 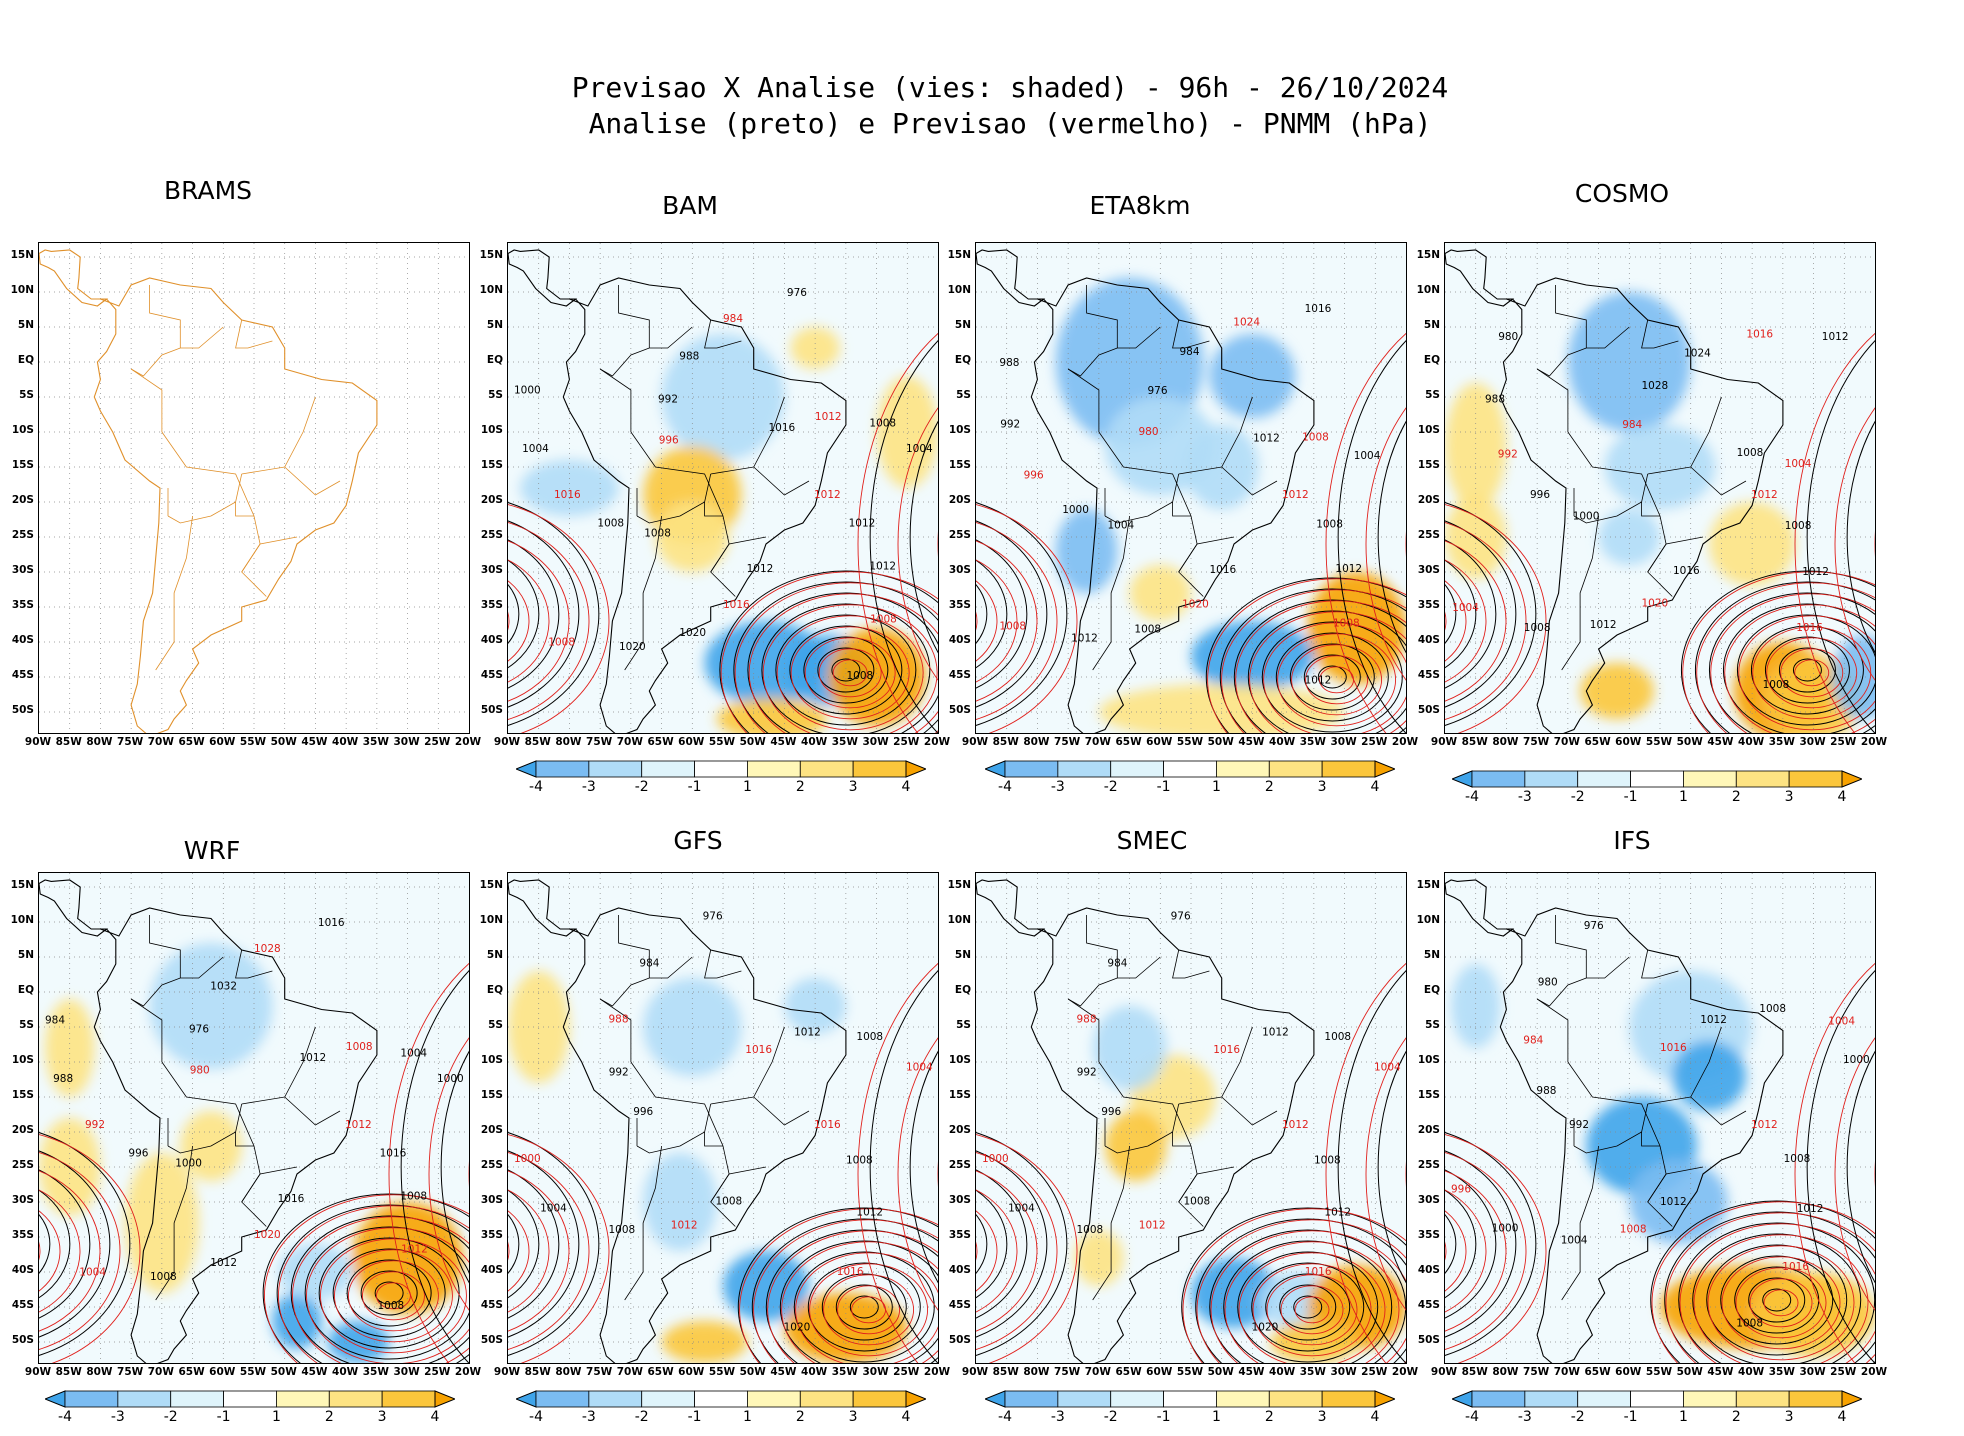 What do you see at coordinates (959, 1165) in the screenshot?
I see `lat-tick-label: 25S` at bounding box center [959, 1165].